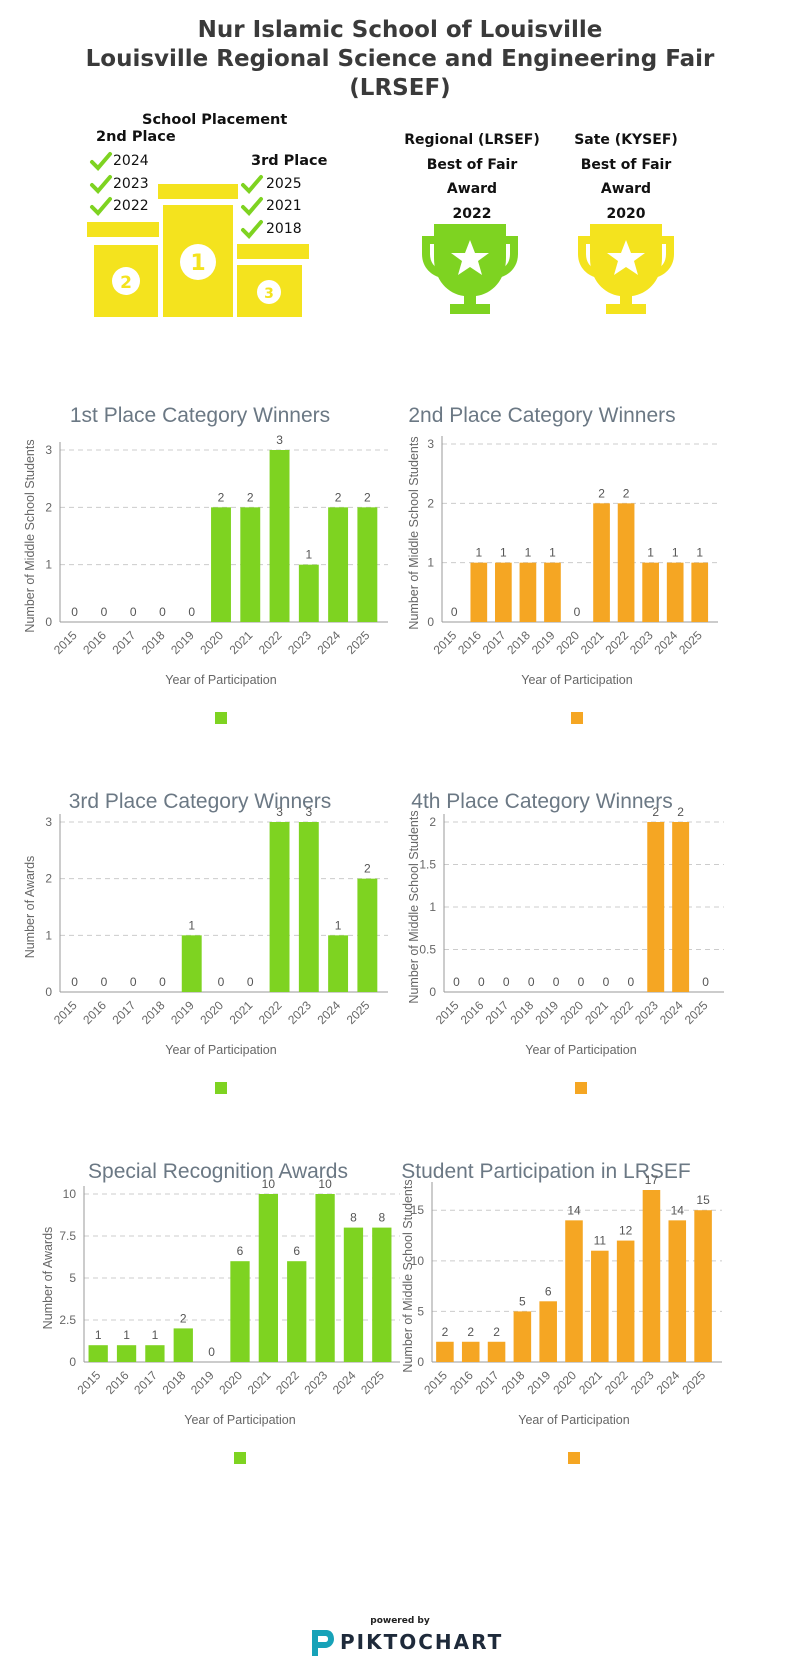  Describe the element at coordinates (67, 1320) in the screenshot. I see `y-tick-label: 2.5` at that location.